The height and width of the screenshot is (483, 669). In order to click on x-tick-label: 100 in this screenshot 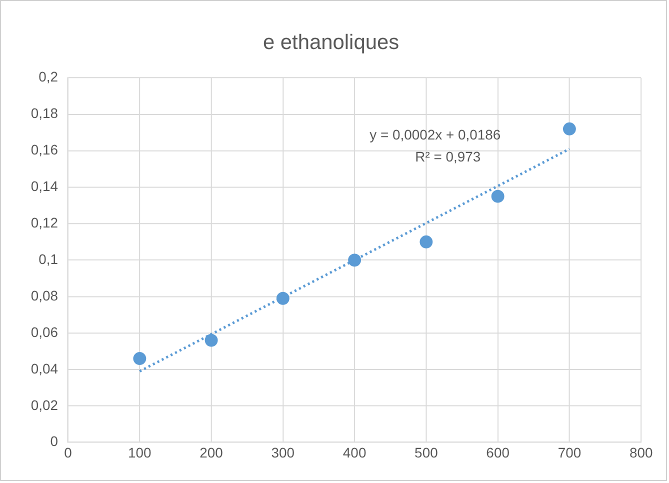, I will do `click(140, 452)`.